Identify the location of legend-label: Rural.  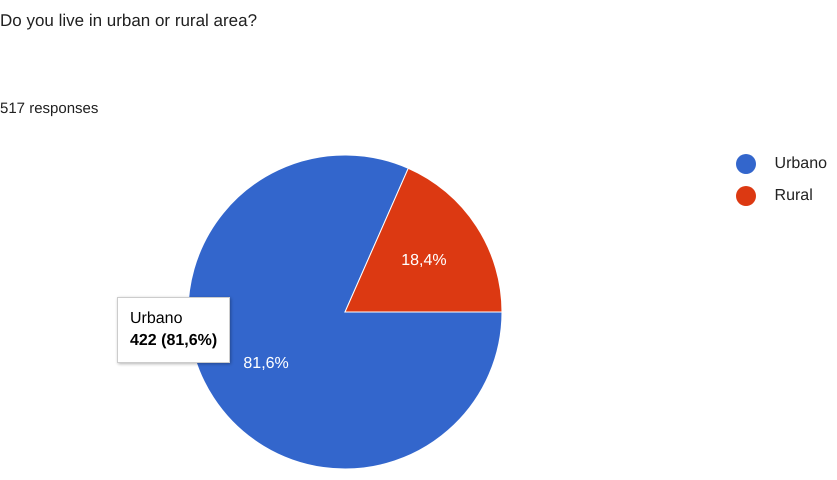
(793, 196).